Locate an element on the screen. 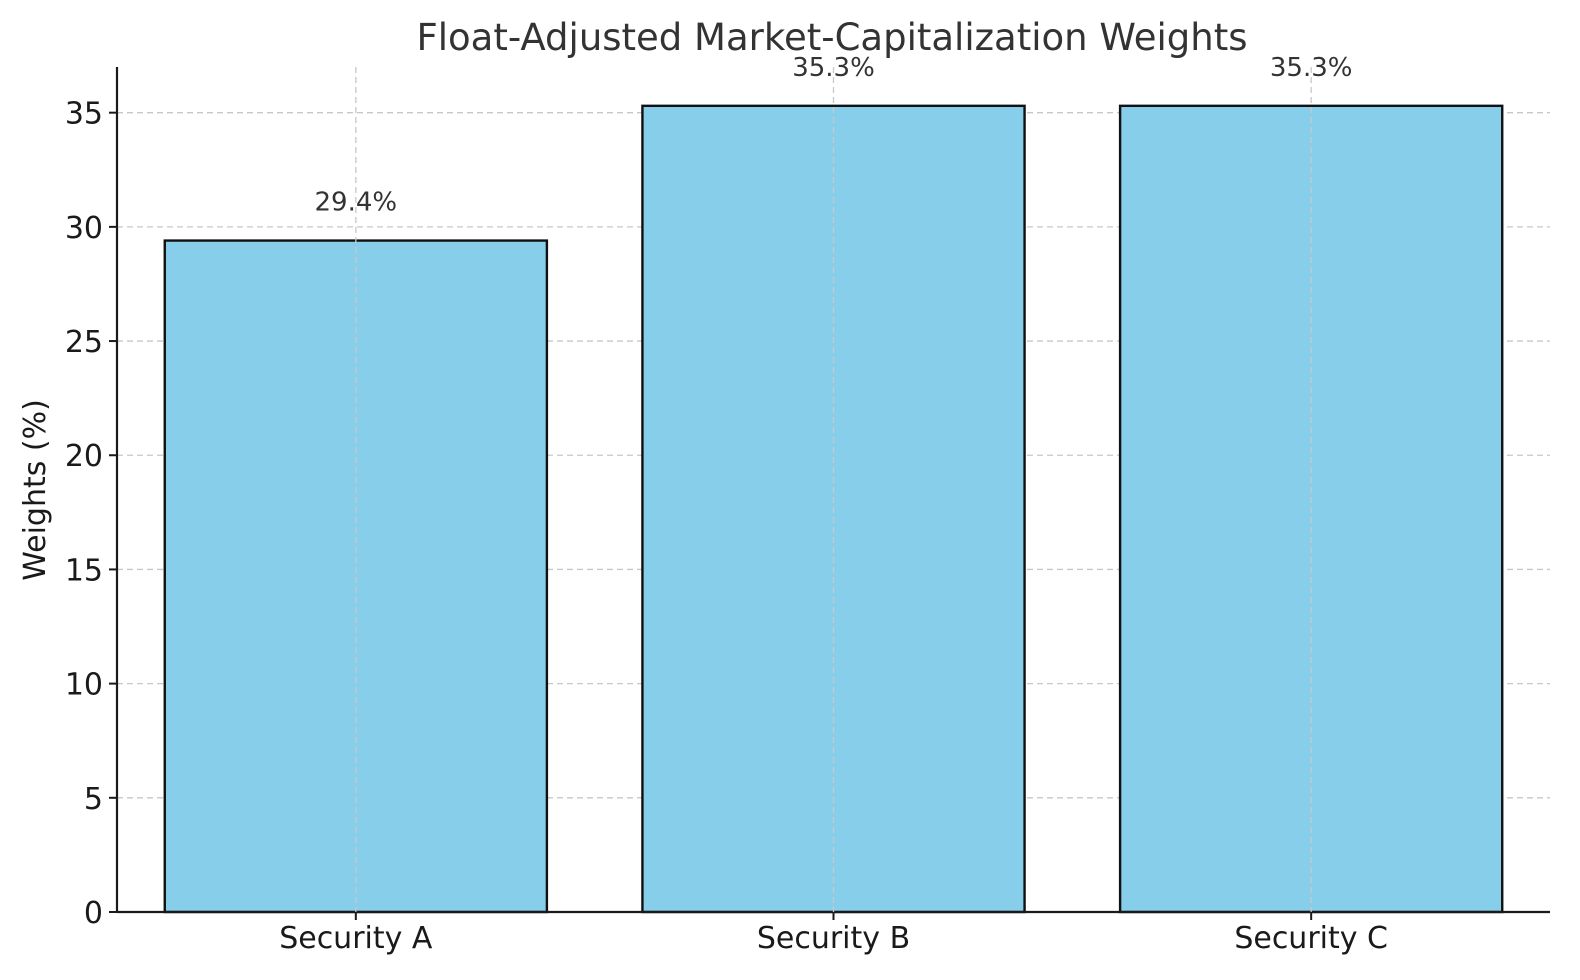 This screenshot has width=1580, height=980. y-tick-label-5: 5 is located at coordinates (93, 799).